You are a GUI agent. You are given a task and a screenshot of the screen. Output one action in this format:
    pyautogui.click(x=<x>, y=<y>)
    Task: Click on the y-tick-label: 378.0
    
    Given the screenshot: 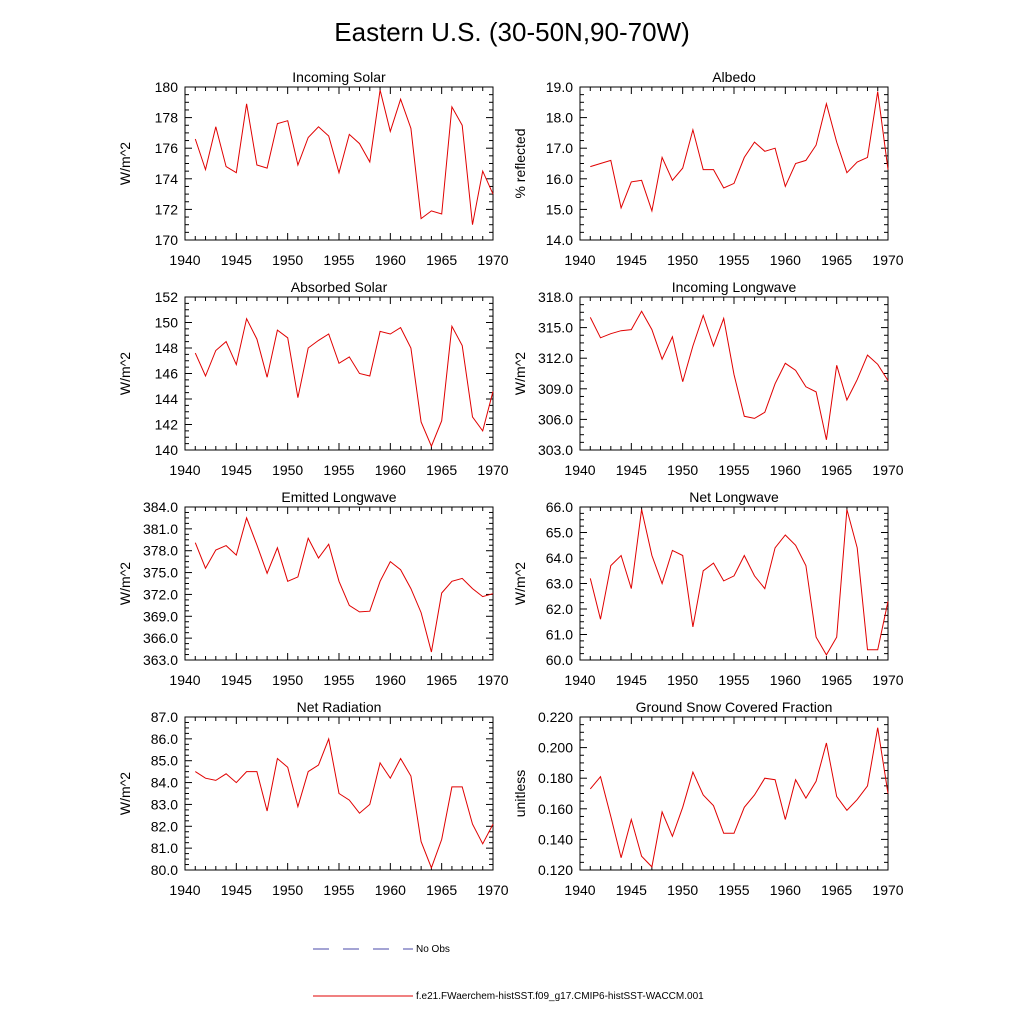 What is the action you would take?
    pyautogui.click(x=160, y=551)
    